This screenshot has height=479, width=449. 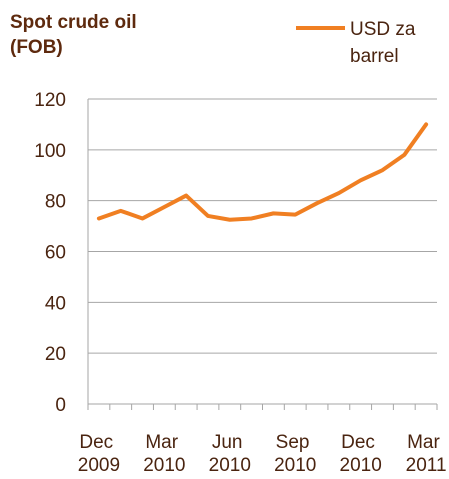 I want to click on y-tick-label: 120, so click(x=50, y=100).